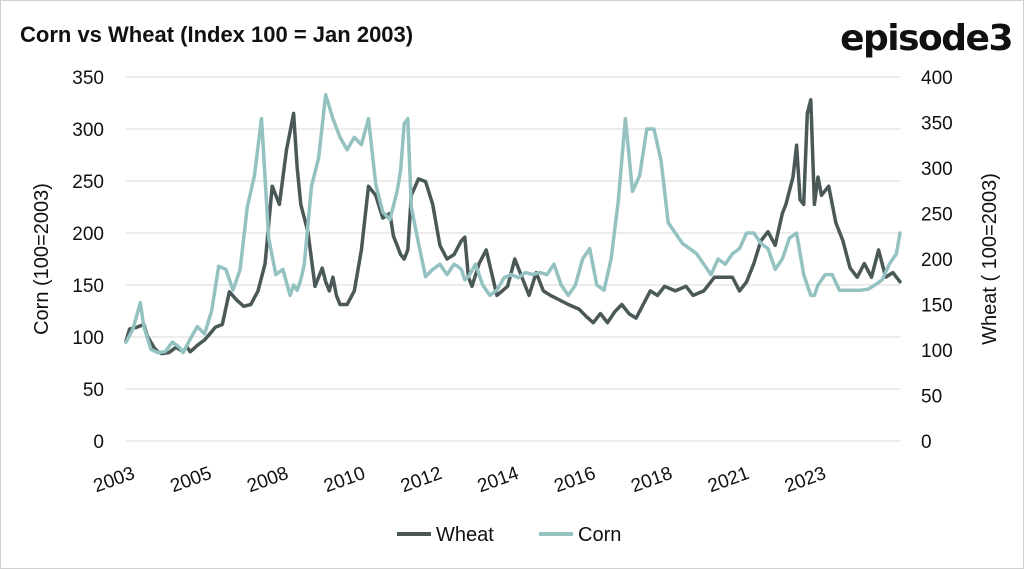 This screenshot has width=1024, height=569. I want to click on legend-wheat-label: Wheat, so click(465, 535).